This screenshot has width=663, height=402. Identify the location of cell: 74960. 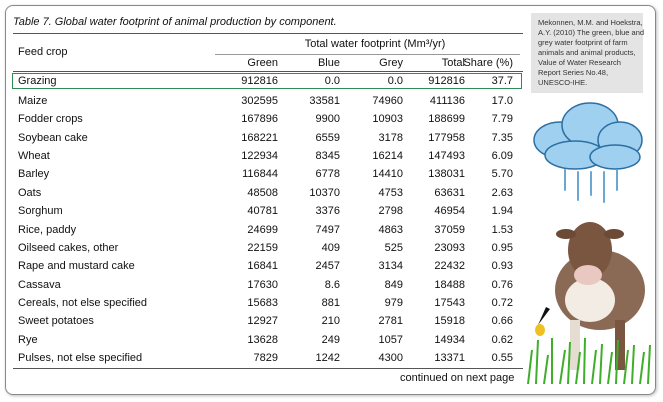
(387, 101).